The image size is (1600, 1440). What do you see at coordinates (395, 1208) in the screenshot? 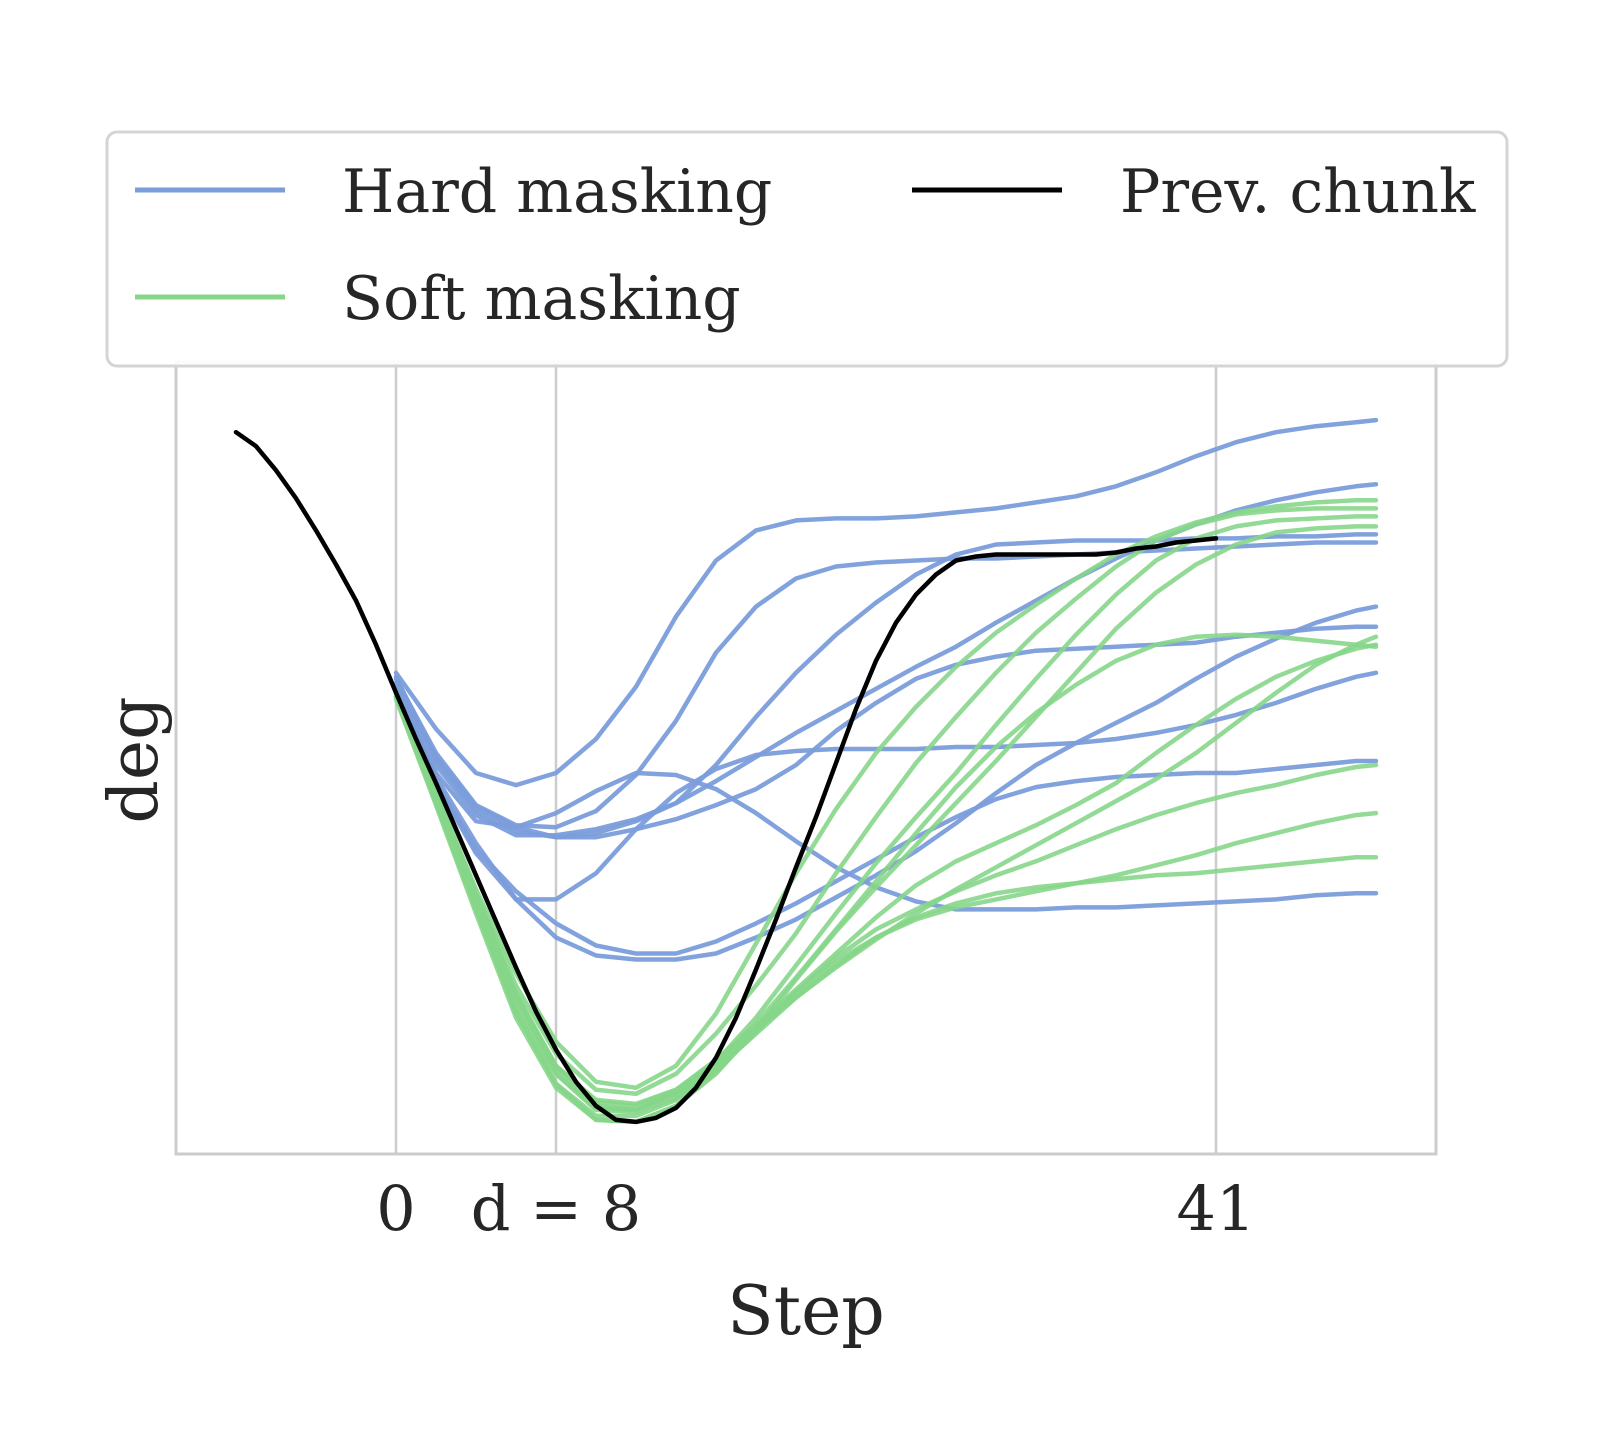
I see `x-tick-label: 0` at bounding box center [395, 1208].